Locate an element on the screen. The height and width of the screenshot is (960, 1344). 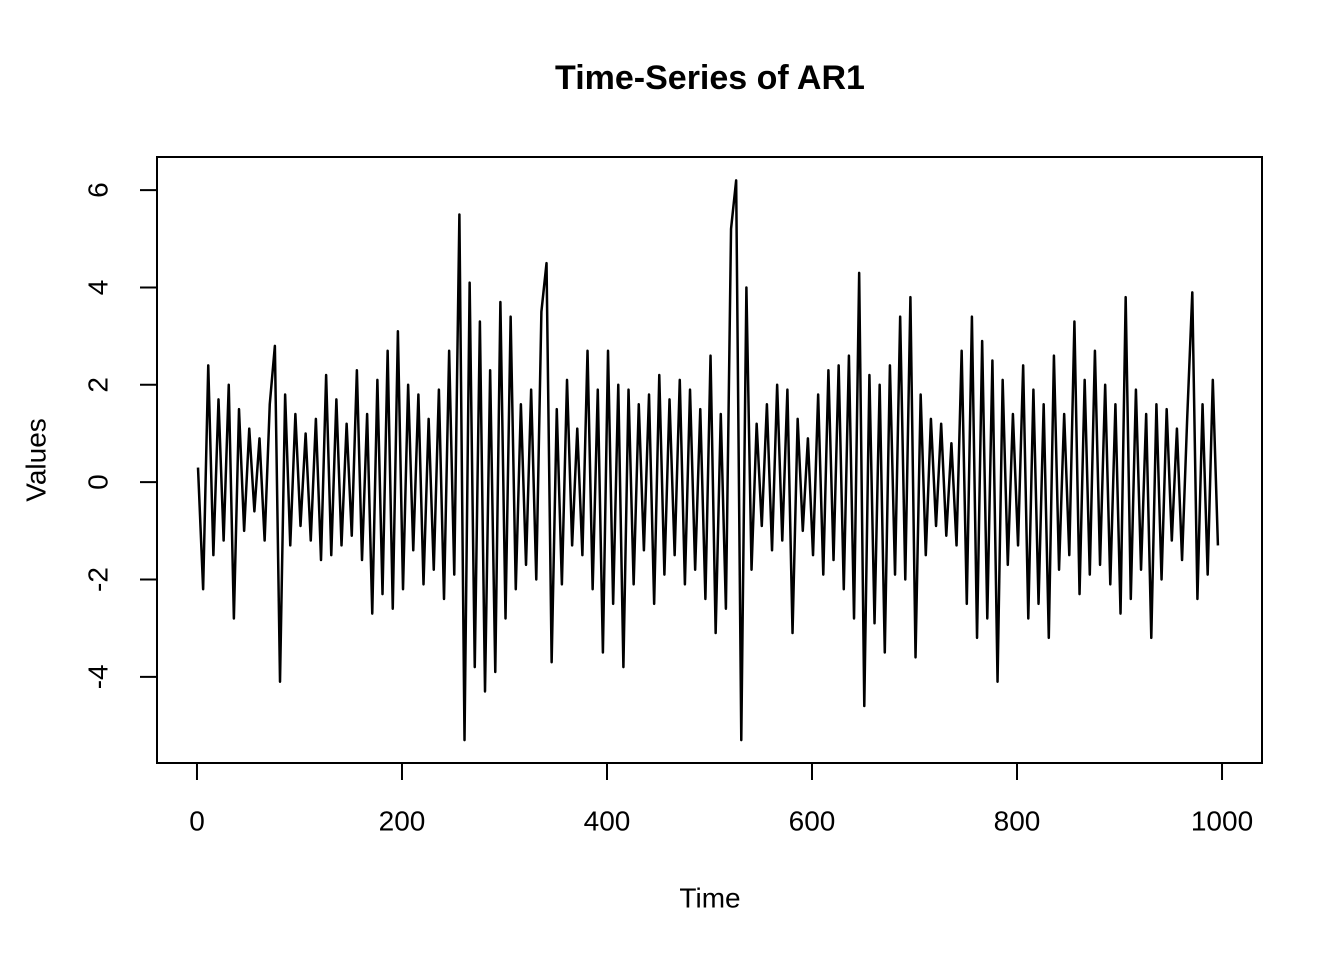
x-tick-label: 800 is located at coordinates (1017, 820).